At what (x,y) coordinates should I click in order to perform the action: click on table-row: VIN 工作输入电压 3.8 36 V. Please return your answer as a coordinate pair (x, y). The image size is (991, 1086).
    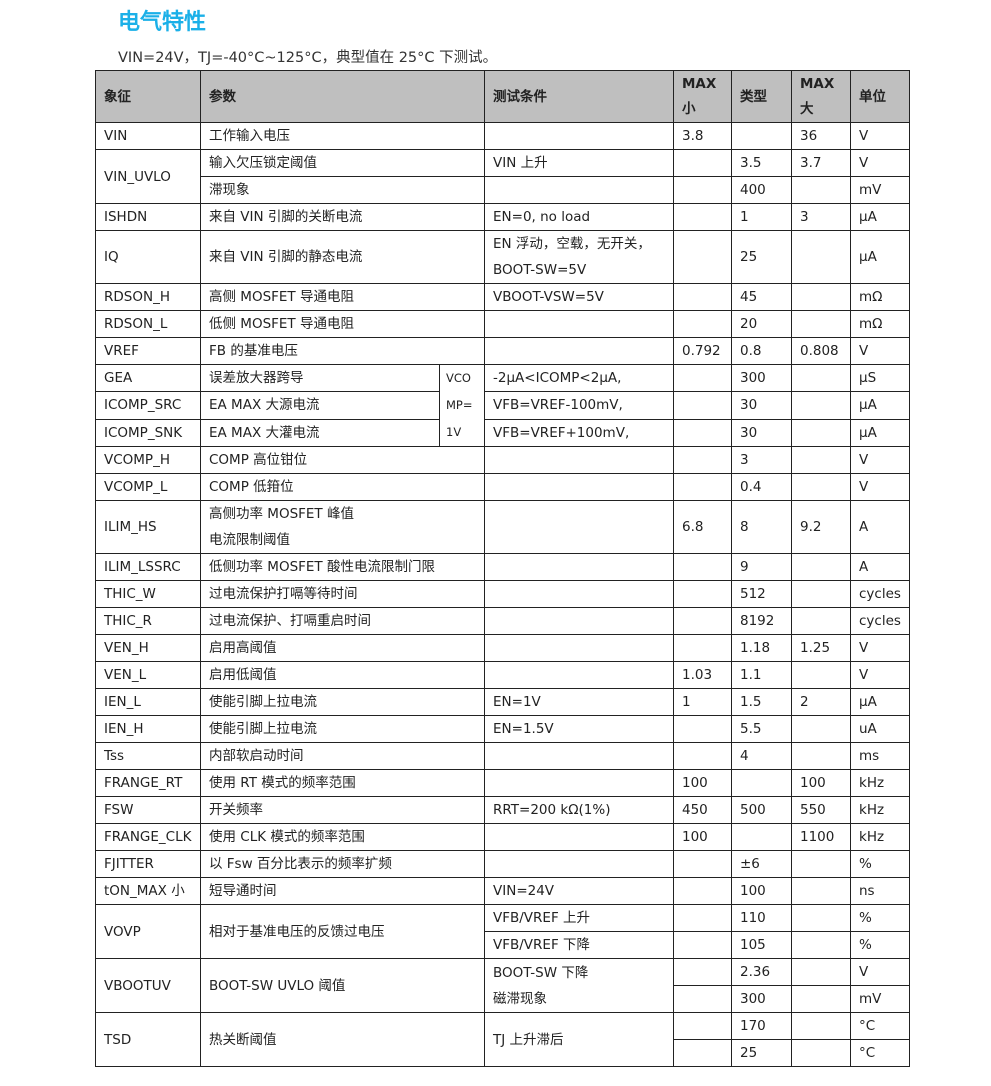
    Looking at the image, I should click on (502, 136).